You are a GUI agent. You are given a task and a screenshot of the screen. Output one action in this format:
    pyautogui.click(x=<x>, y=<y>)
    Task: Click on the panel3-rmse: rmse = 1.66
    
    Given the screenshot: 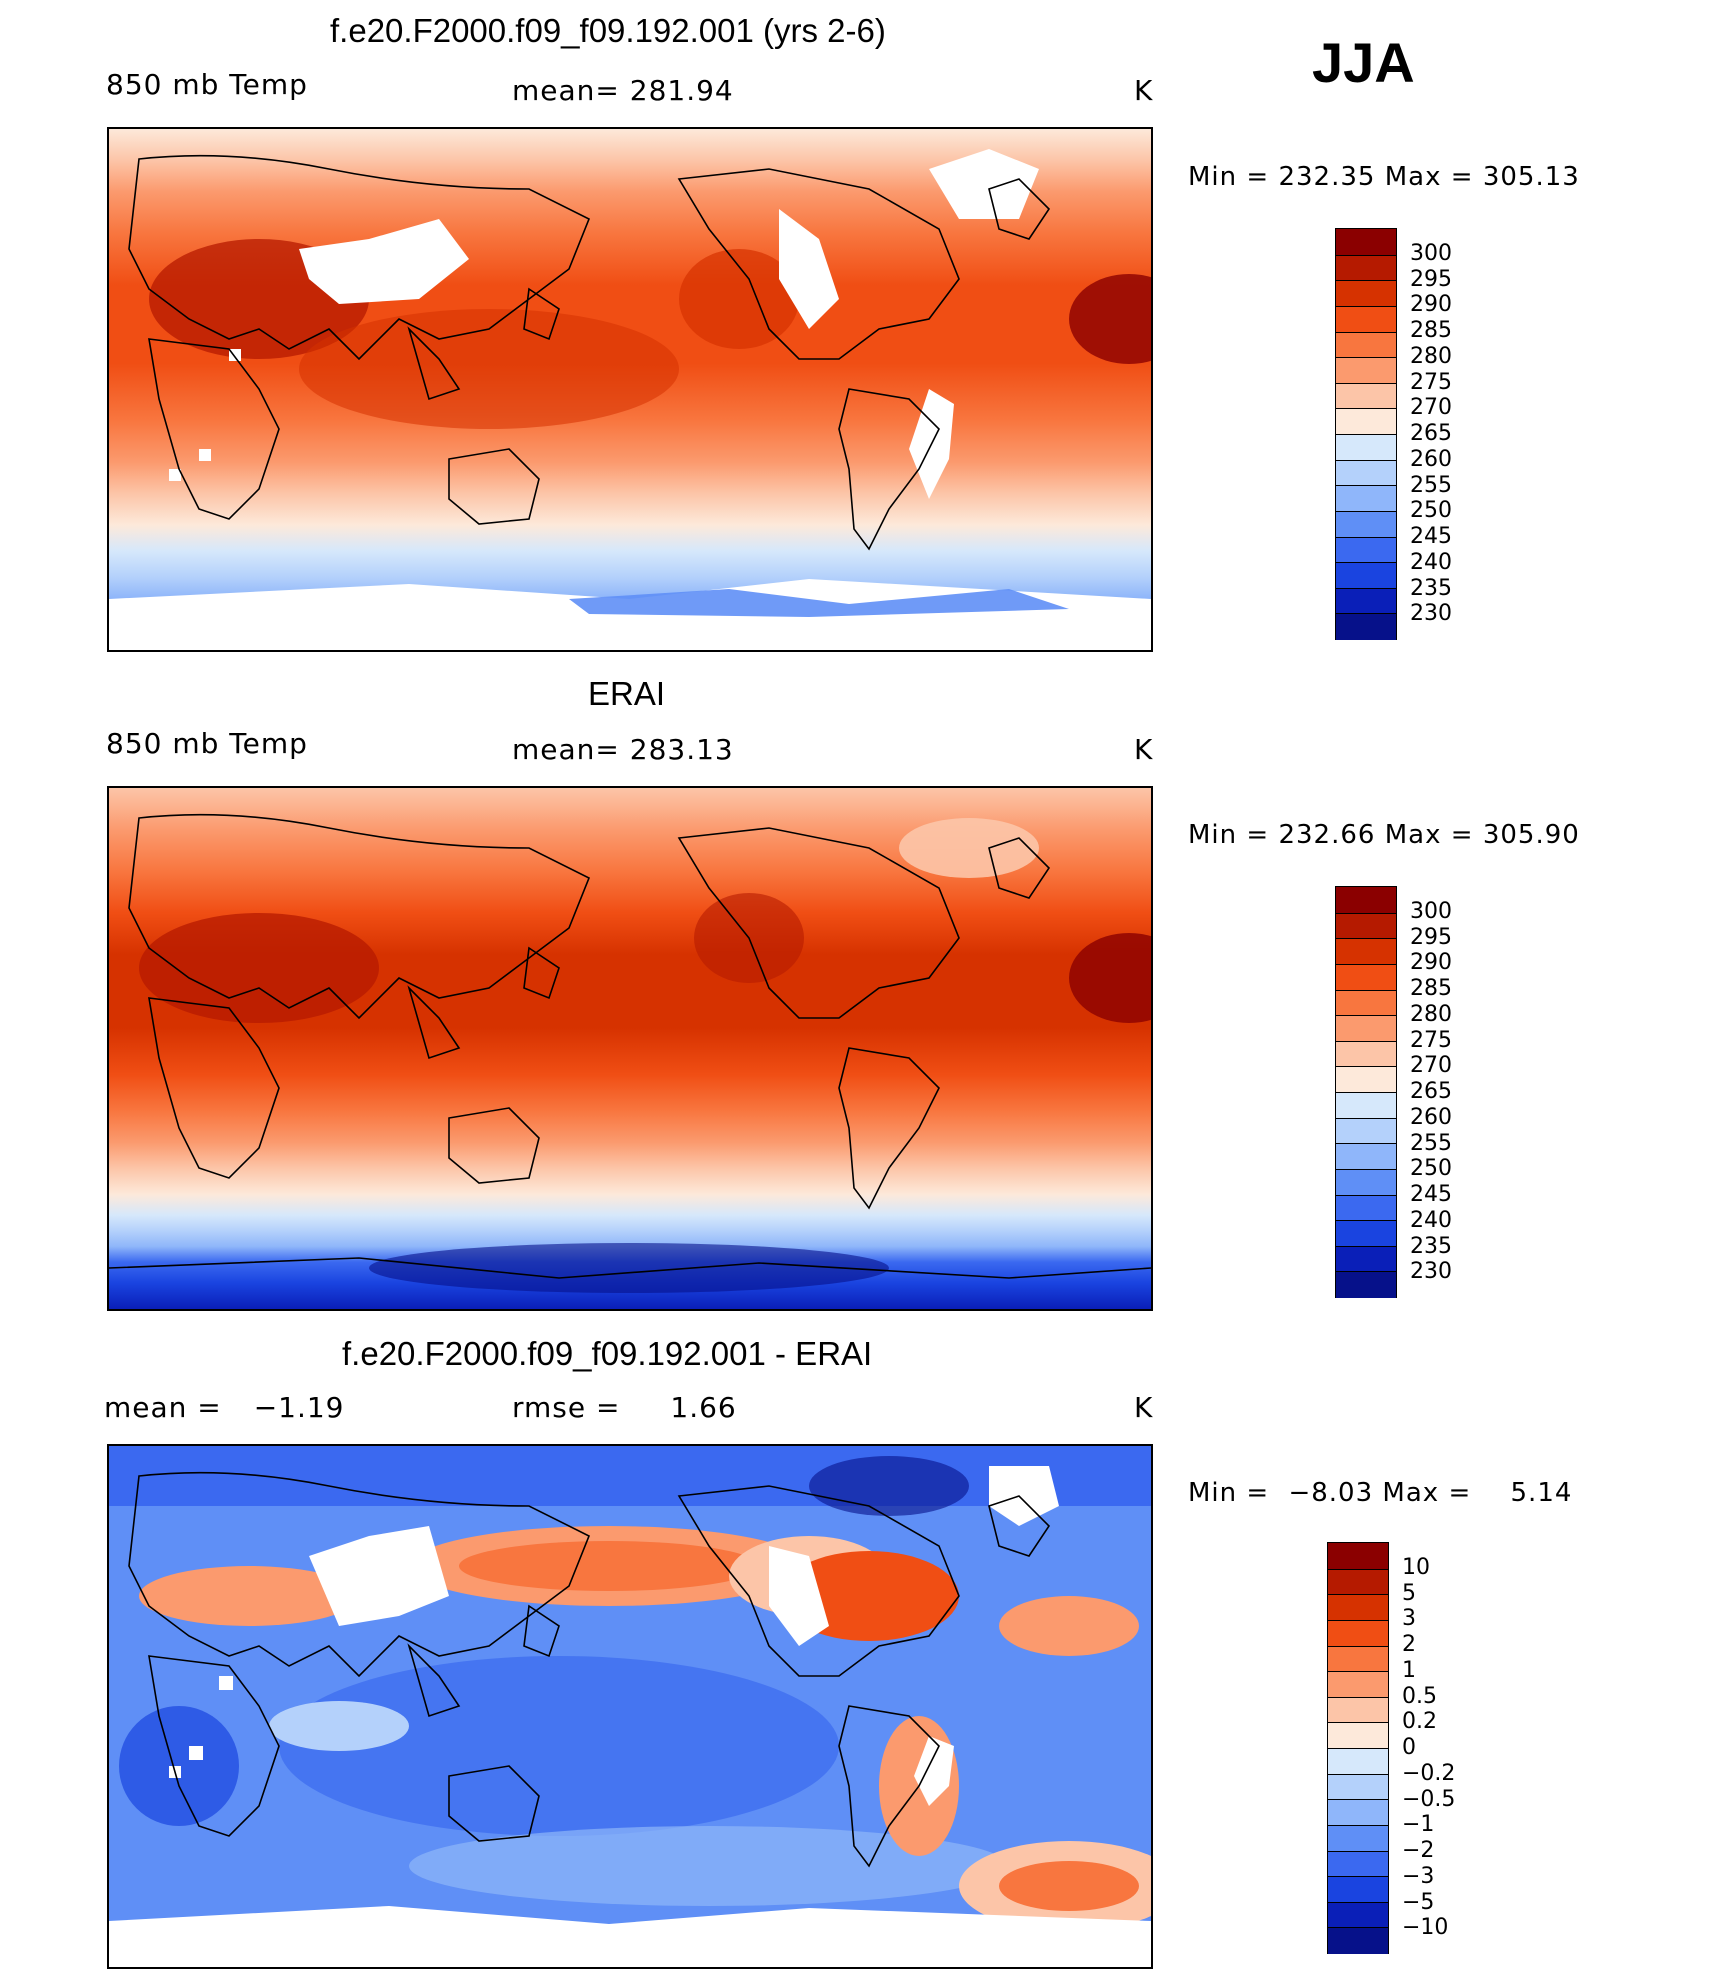 What is the action you would take?
    pyautogui.click(x=624, y=1407)
    